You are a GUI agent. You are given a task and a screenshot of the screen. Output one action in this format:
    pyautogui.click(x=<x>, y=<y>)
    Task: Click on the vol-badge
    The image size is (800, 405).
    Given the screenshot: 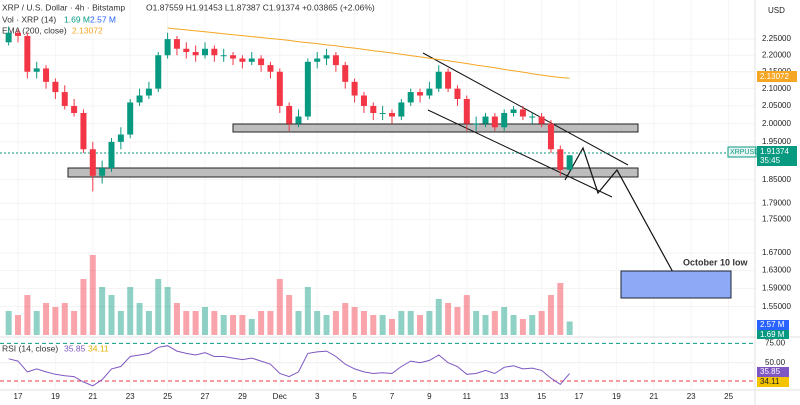 What is the action you would take?
    pyautogui.click(x=773, y=334)
    